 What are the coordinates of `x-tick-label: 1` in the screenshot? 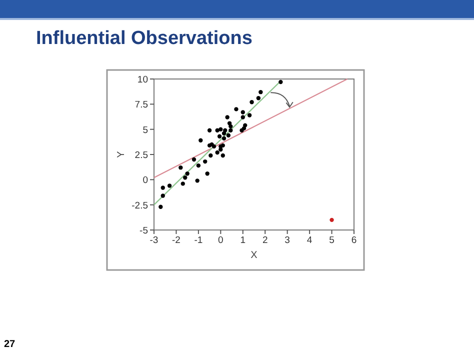 It's located at (243, 240).